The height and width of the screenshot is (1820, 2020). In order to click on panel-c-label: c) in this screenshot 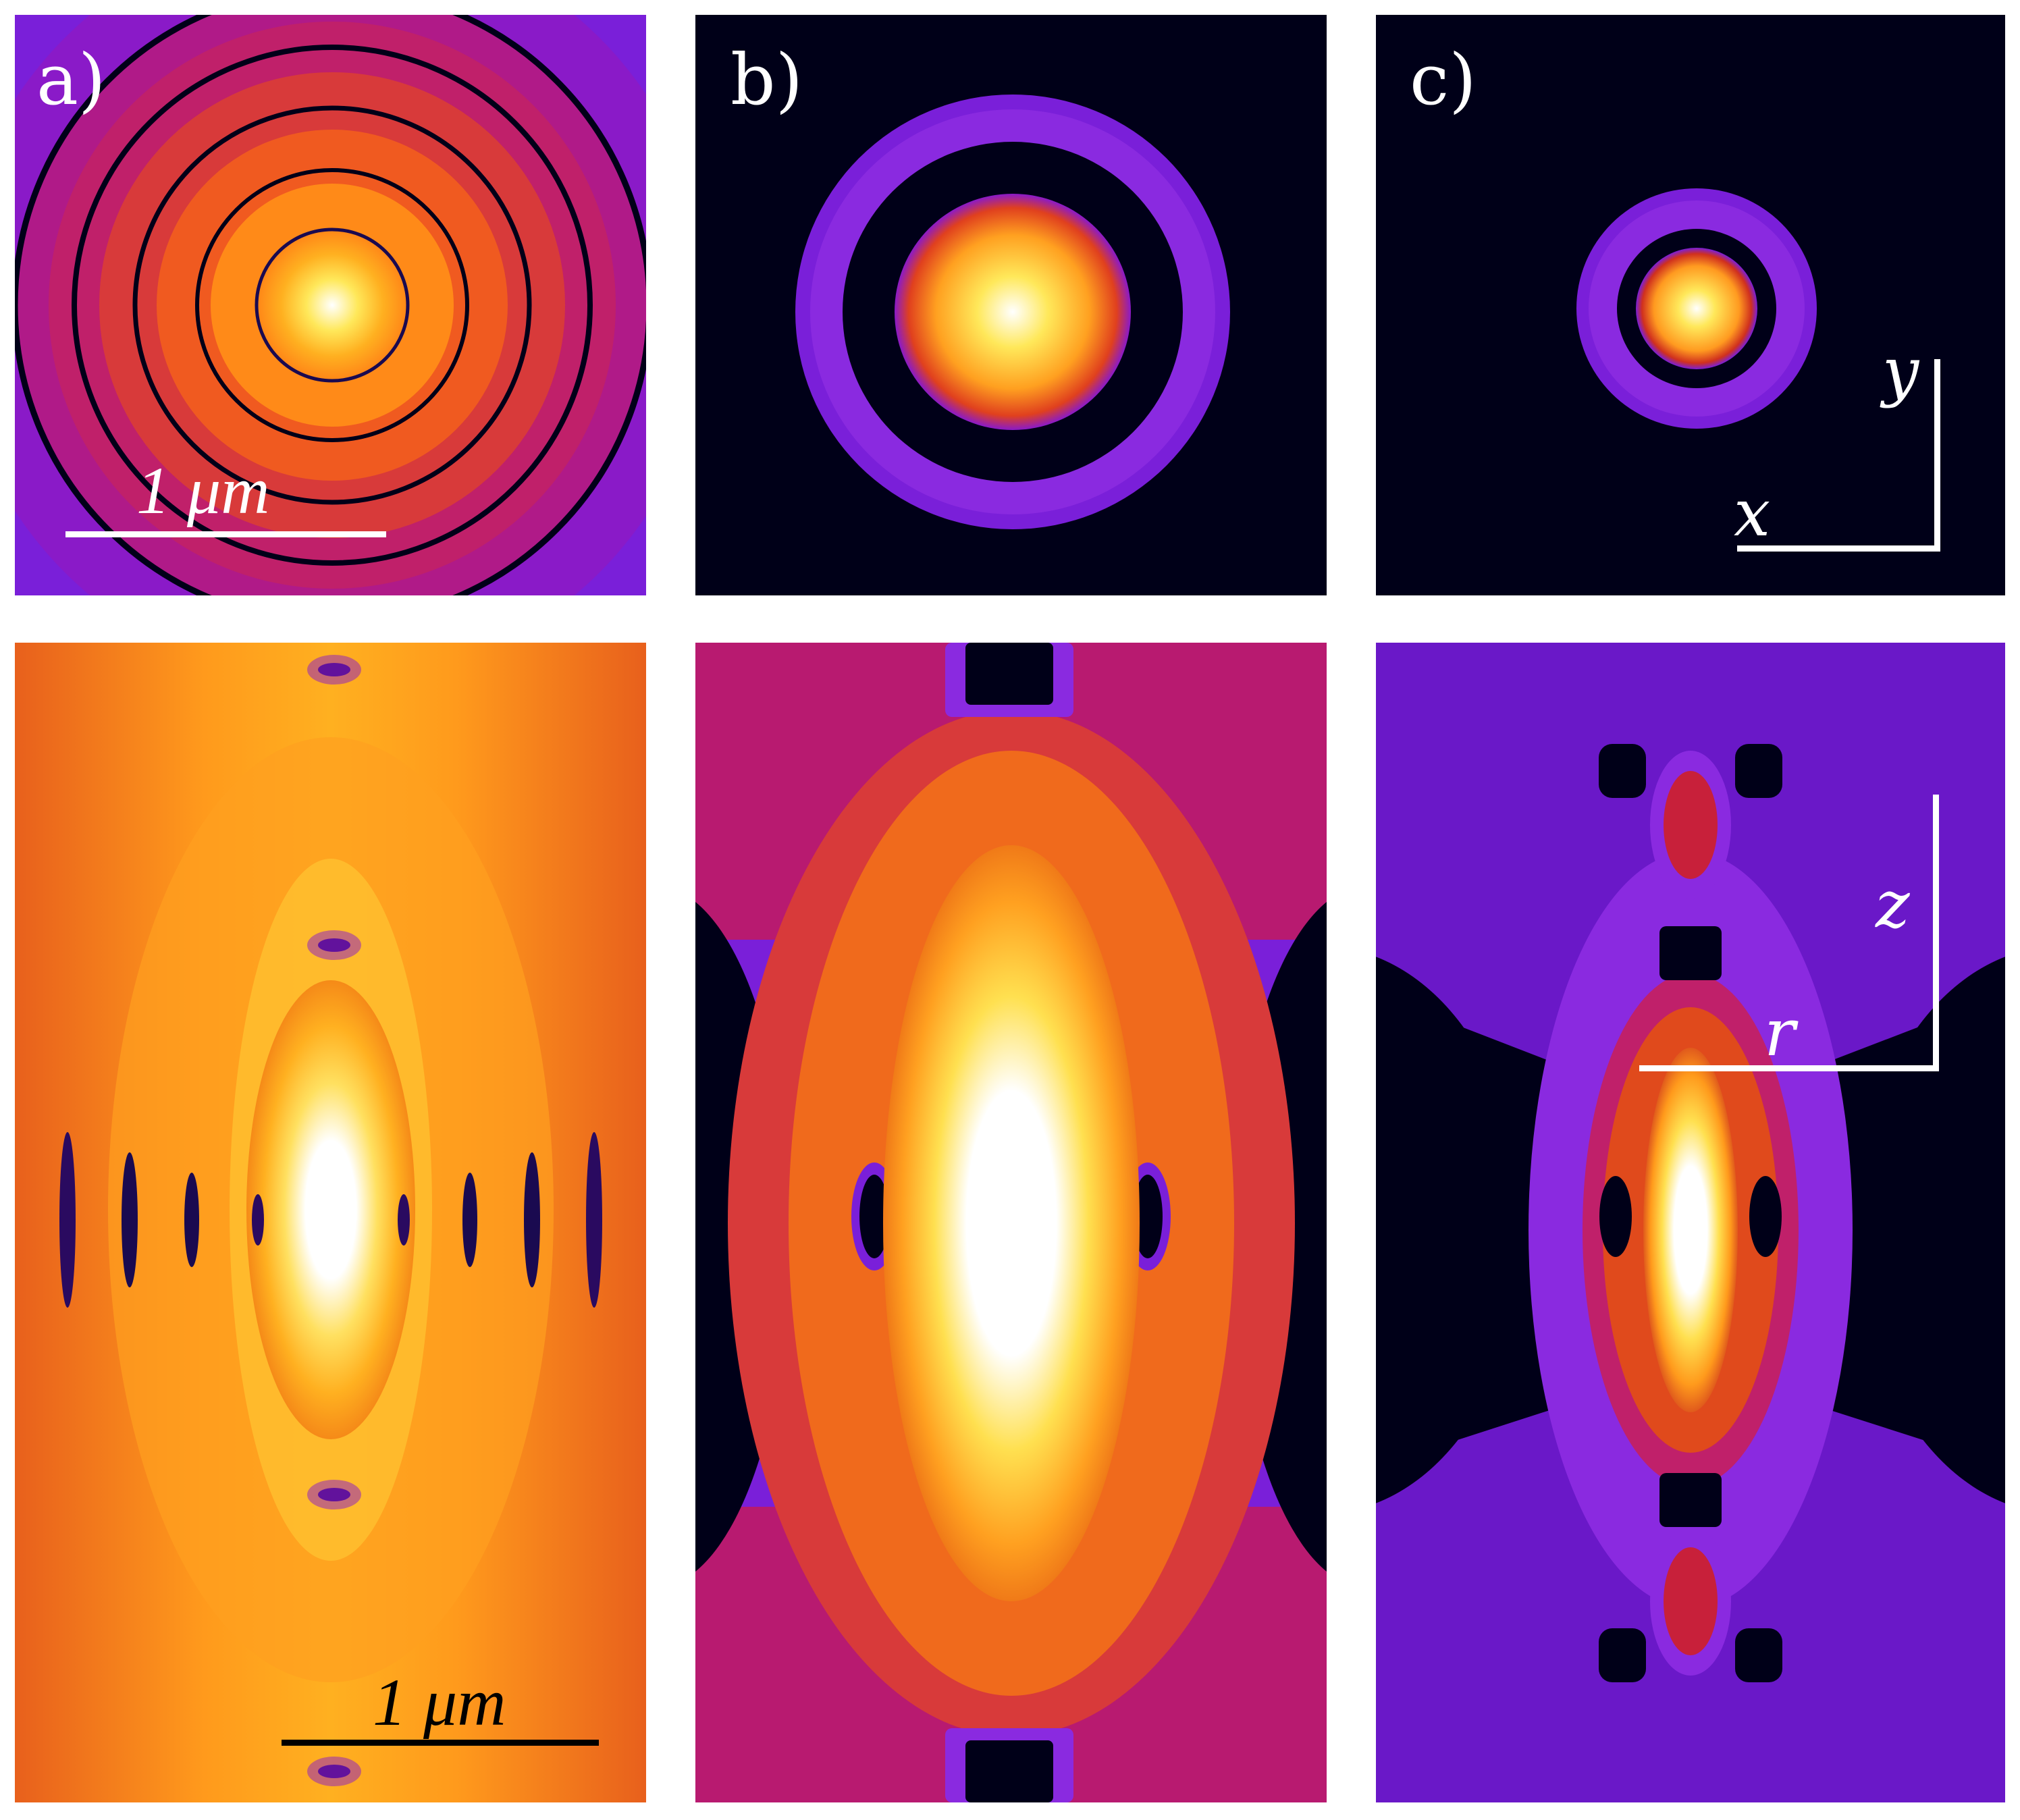, I will do `click(1444, 80)`.